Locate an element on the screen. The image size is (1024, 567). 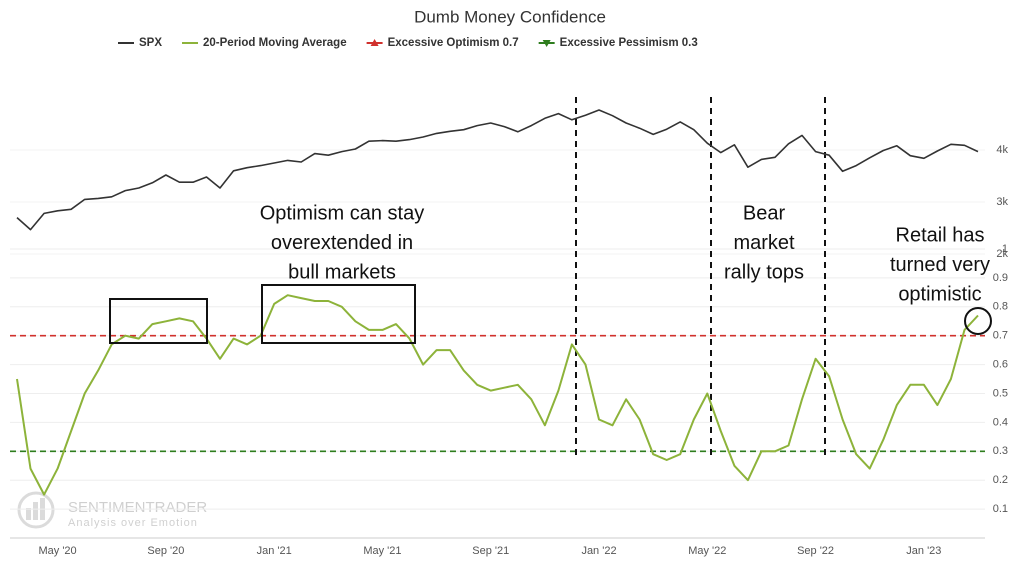
x-tick-label: May '21 is located at coordinates (382, 551).